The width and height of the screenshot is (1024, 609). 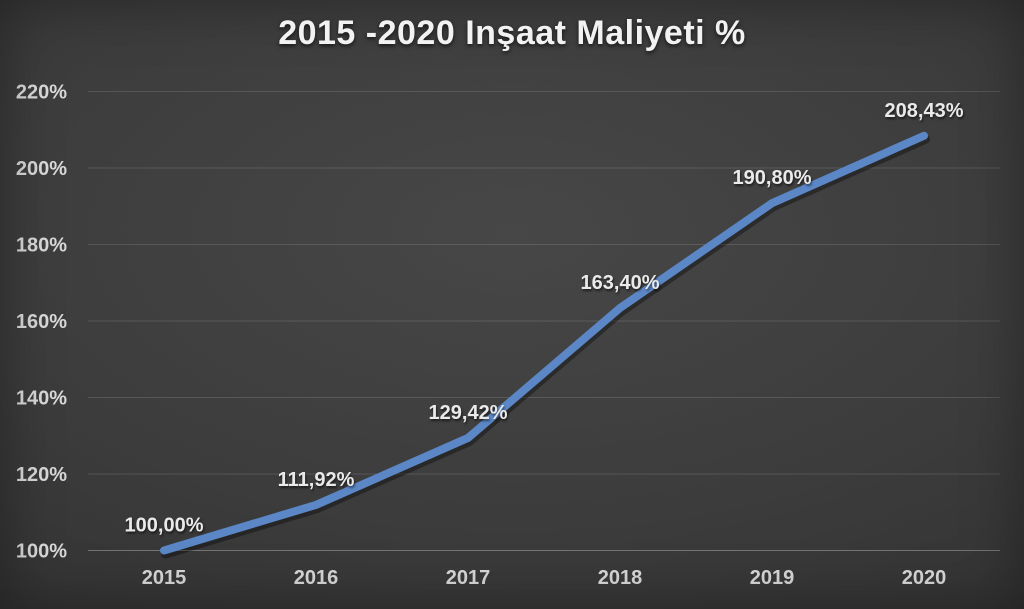 What do you see at coordinates (41, 93) in the screenshot?
I see `y-tick-label: 220%` at bounding box center [41, 93].